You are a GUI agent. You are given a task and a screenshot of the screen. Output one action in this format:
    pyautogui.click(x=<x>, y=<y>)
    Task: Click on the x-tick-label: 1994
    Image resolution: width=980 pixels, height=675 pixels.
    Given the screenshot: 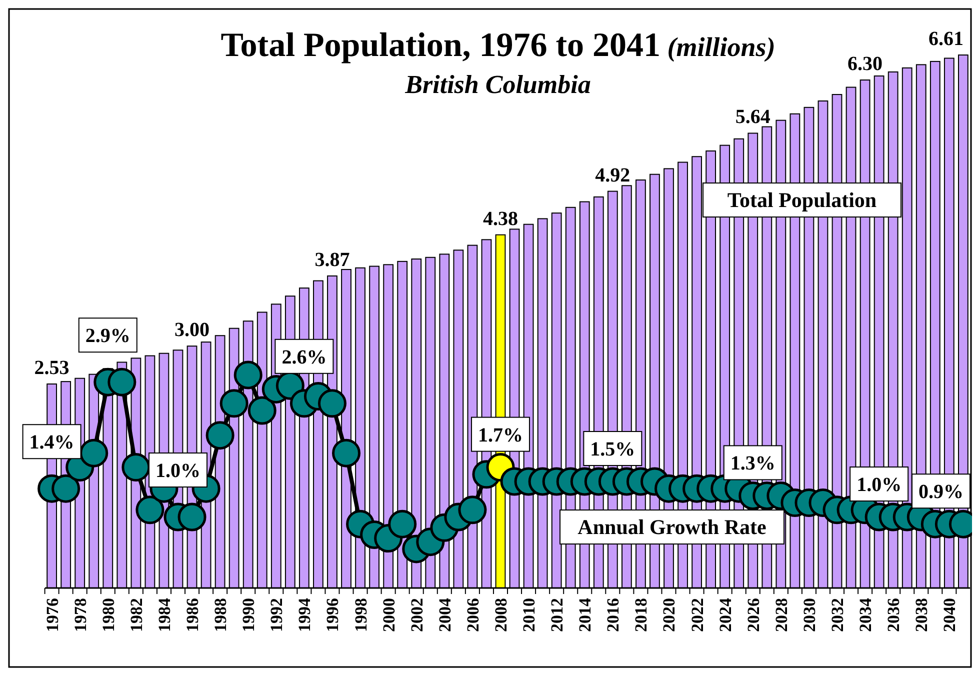 What is the action you would take?
    pyautogui.click(x=304, y=615)
    